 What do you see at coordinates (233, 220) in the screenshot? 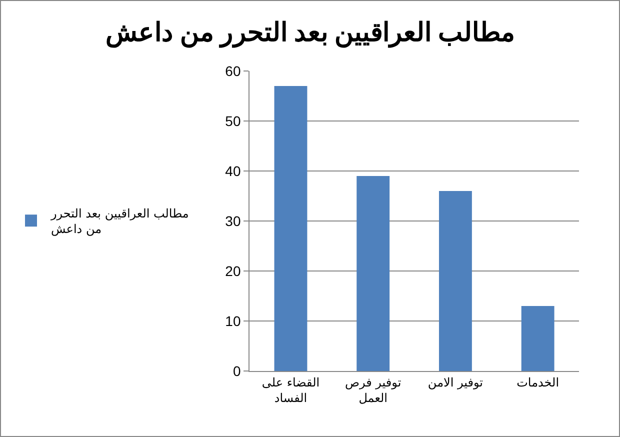
I see `y-tick-label: 30` at bounding box center [233, 220].